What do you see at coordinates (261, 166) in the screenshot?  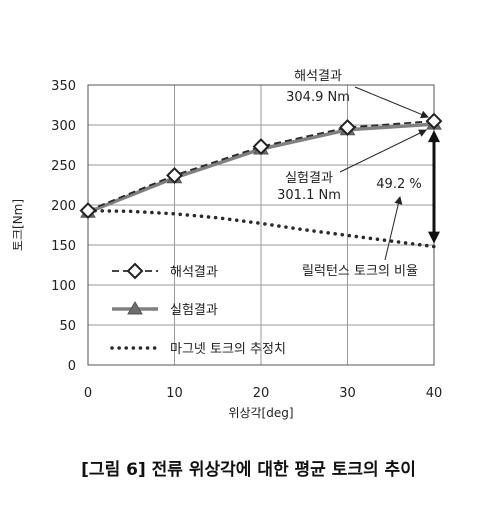 I see `series-analysis-line` at bounding box center [261, 166].